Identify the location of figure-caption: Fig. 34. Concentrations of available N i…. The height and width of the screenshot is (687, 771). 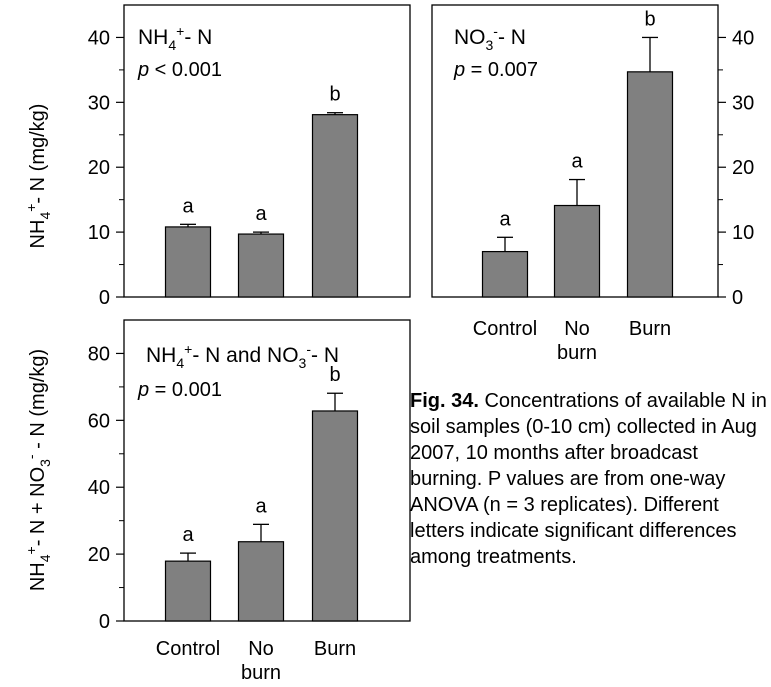
(589, 479).